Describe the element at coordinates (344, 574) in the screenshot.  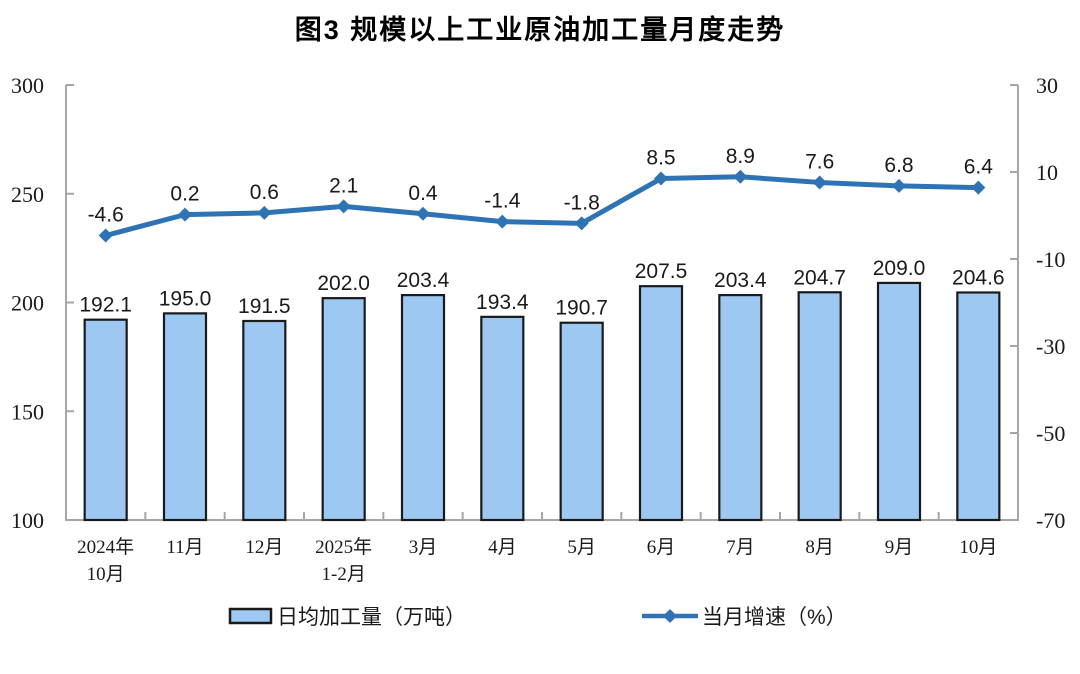
I see `x-tick-label: 1-2月` at that location.